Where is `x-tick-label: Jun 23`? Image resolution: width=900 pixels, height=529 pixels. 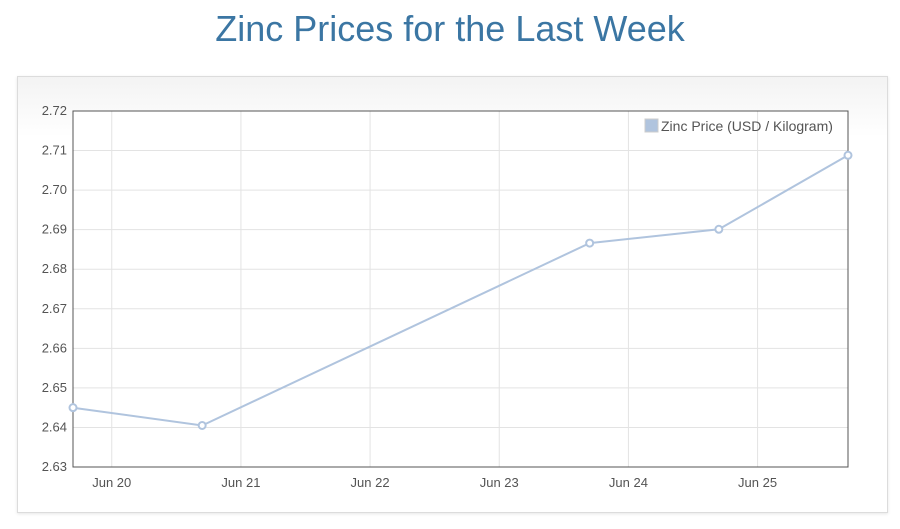
x-tick-label: Jun 23 is located at coordinates (499, 482).